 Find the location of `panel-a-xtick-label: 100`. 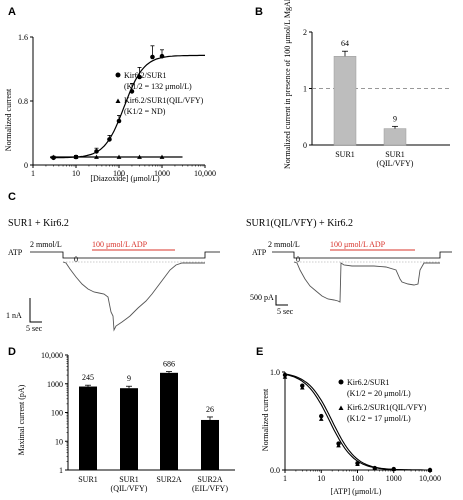

panel-a-xtick-label: 100 is located at coordinates (119, 173).